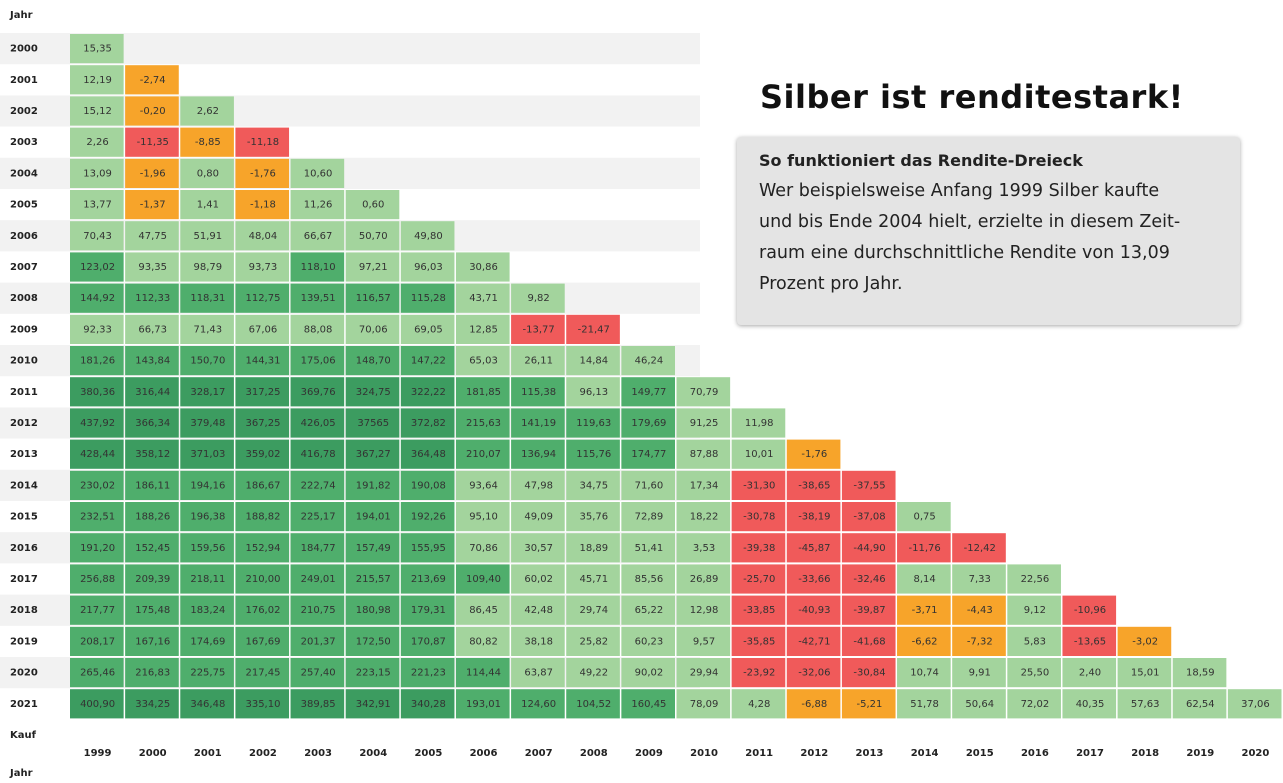  Describe the element at coordinates (869, 673) in the screenshot. I see `cell-value: -30,84` at that location.